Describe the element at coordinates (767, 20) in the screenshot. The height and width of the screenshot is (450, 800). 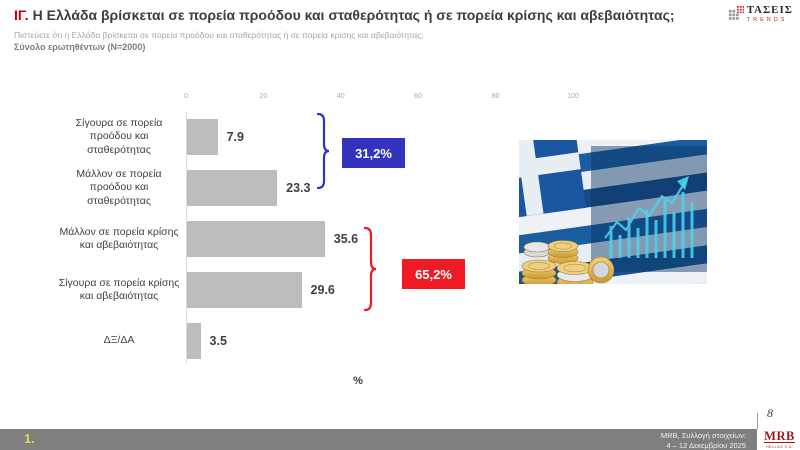
I see `taseis-logo-sub: TRENDS` at that location.